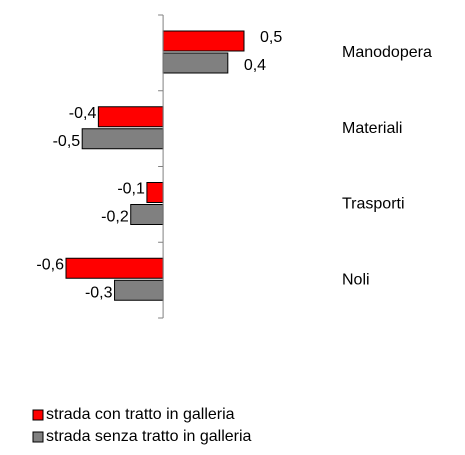  What do you see at coordinates (356, 279) in the screenshot?
I see `category-label: Noli` at bounding box center [356, 279].